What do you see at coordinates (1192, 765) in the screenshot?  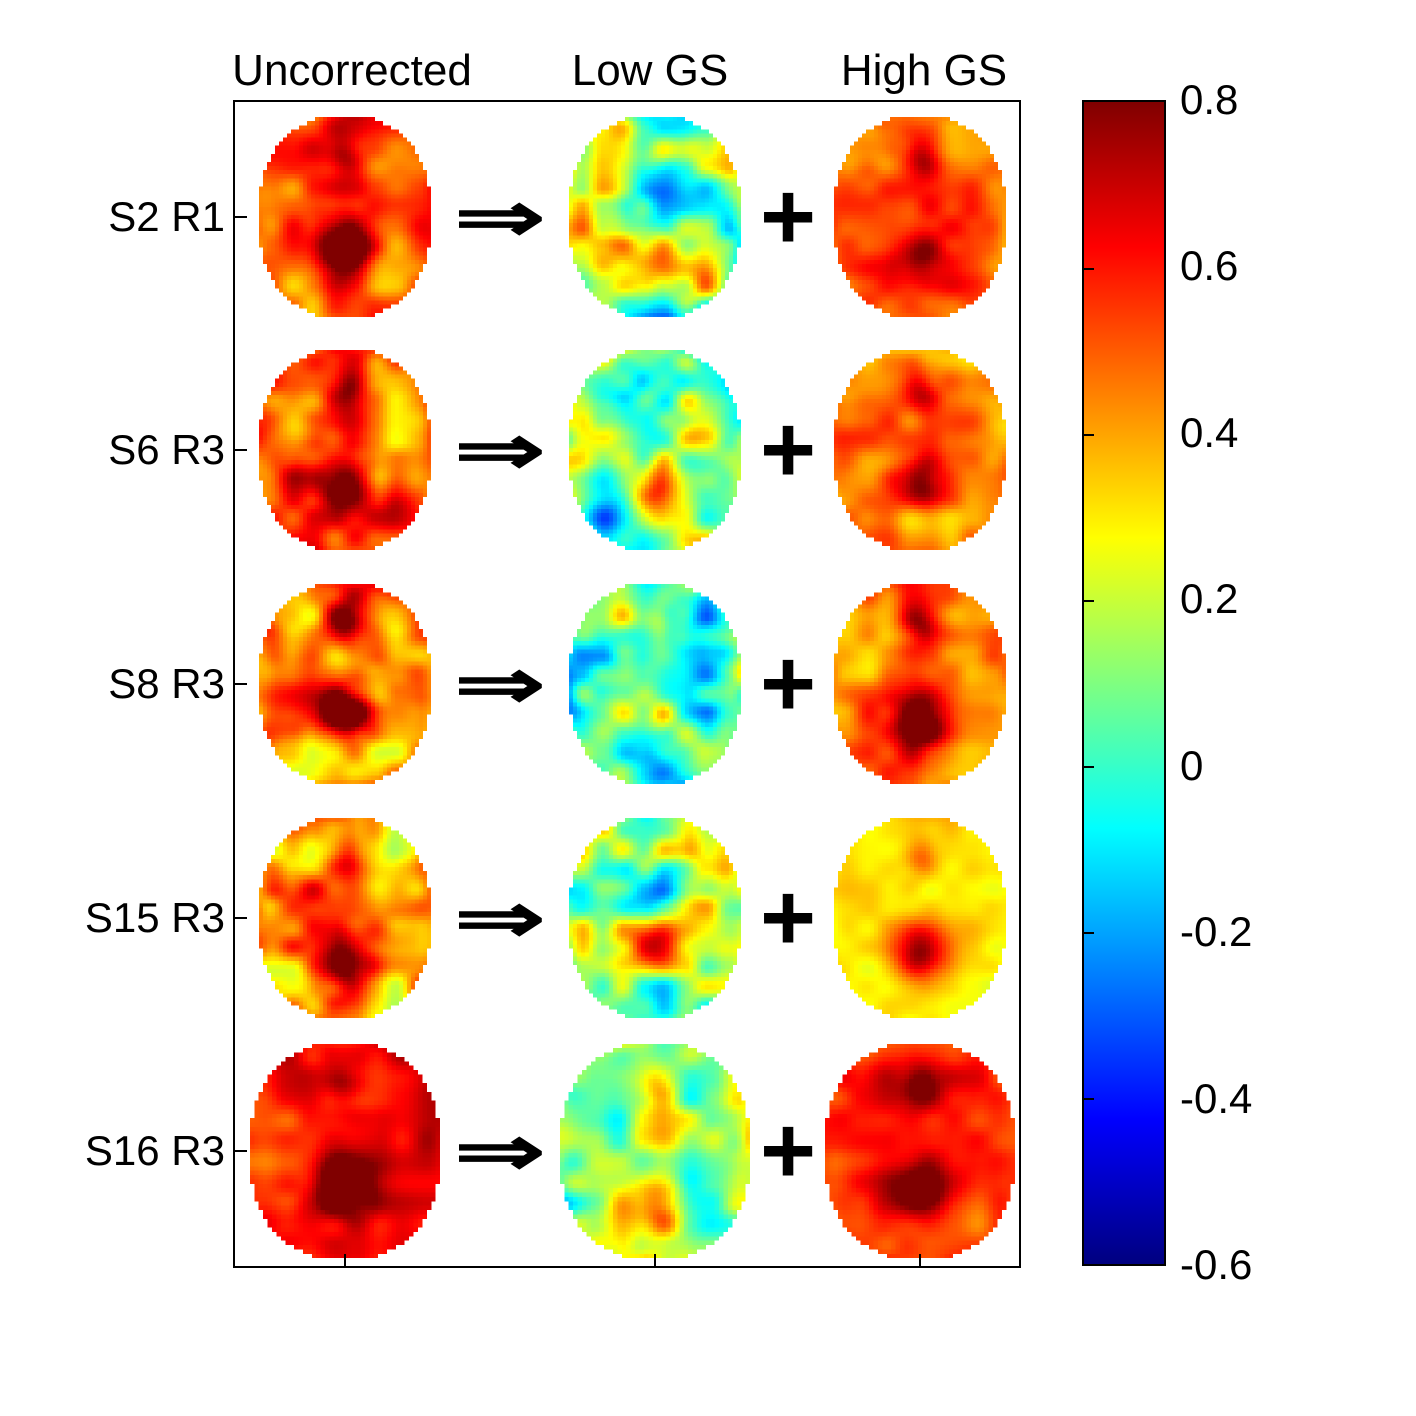 I see `colorbar-label-0: 0` at bounding box center [1192, 765].